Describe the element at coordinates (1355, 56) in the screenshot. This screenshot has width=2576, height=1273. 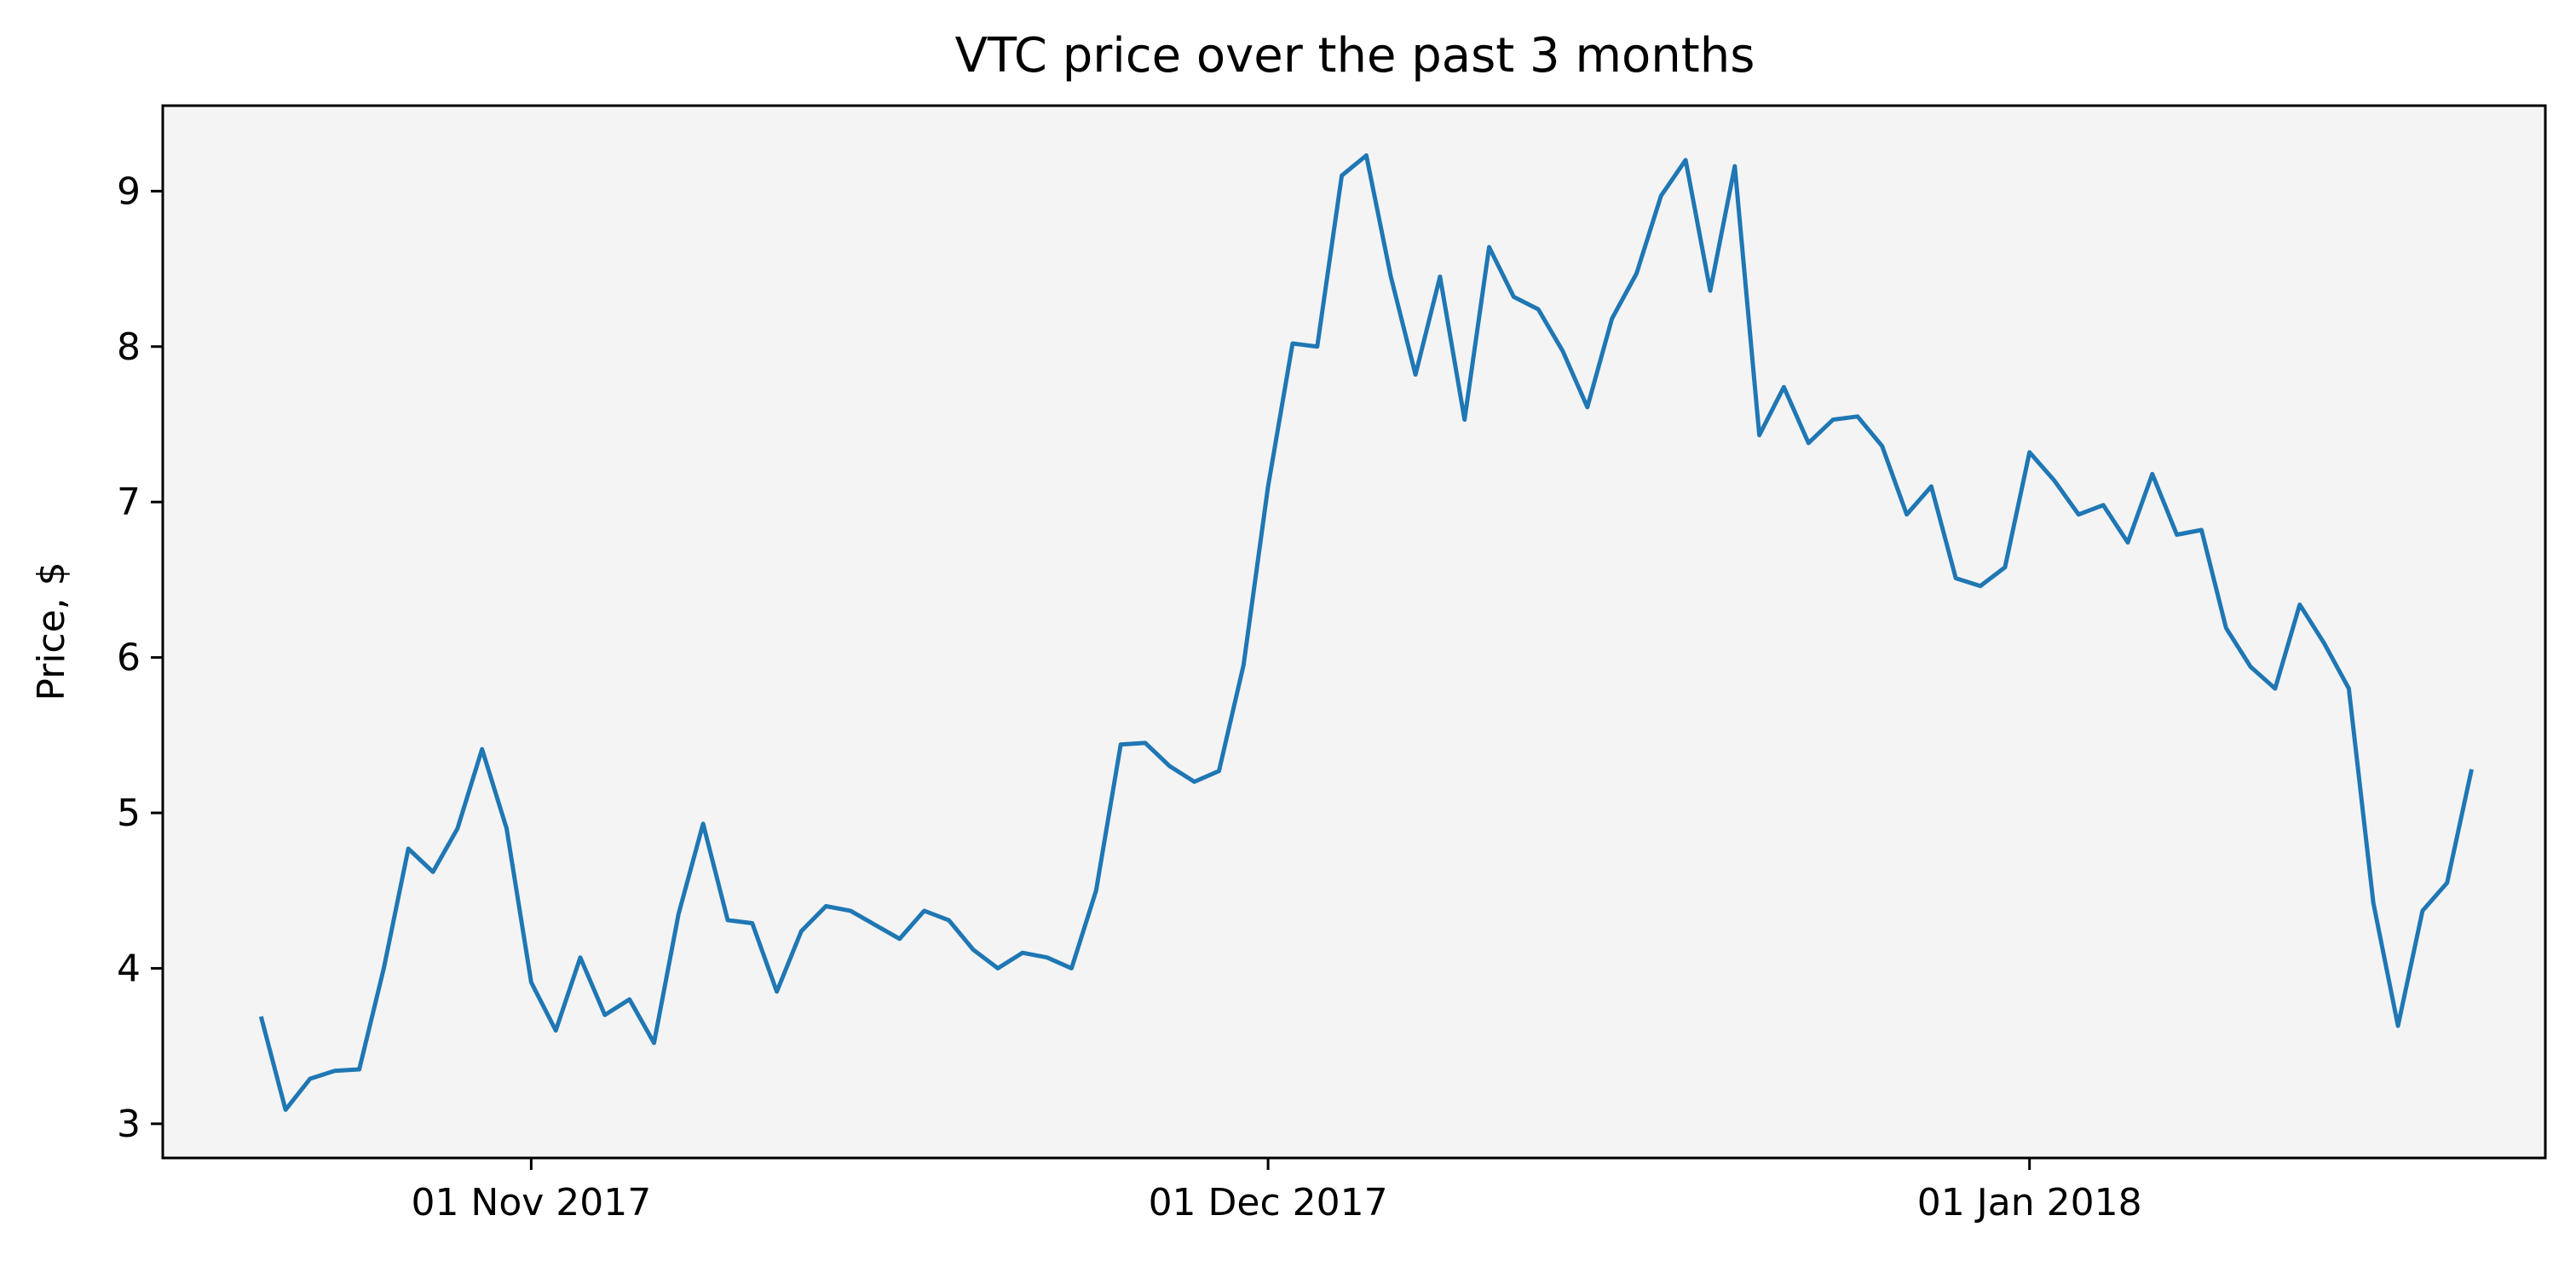
I see `chart-title: VTC price over the past 3 months` at that location.